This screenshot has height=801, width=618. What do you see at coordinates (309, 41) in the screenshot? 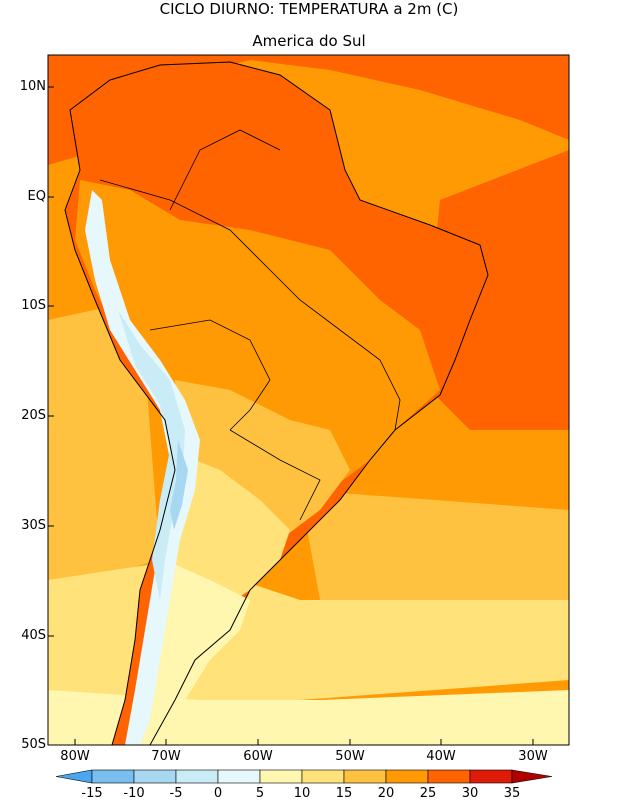
I see `map-subtitle: America do Sul` at bounding box center [309, 41].